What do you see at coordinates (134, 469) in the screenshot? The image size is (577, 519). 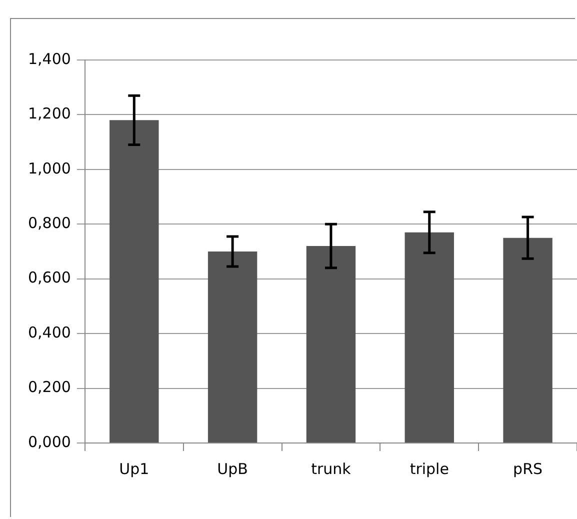 I see `x-tick-label: Up1` at bounding box center [134, 469].